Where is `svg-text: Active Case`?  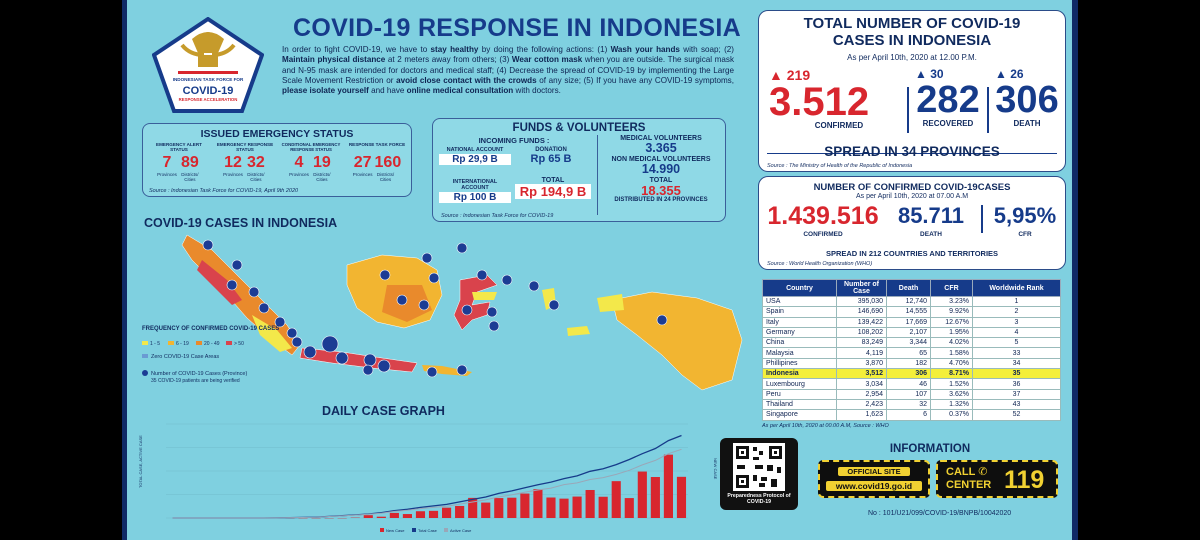
svg-text: Active Case is located at coordinates (461, 530).